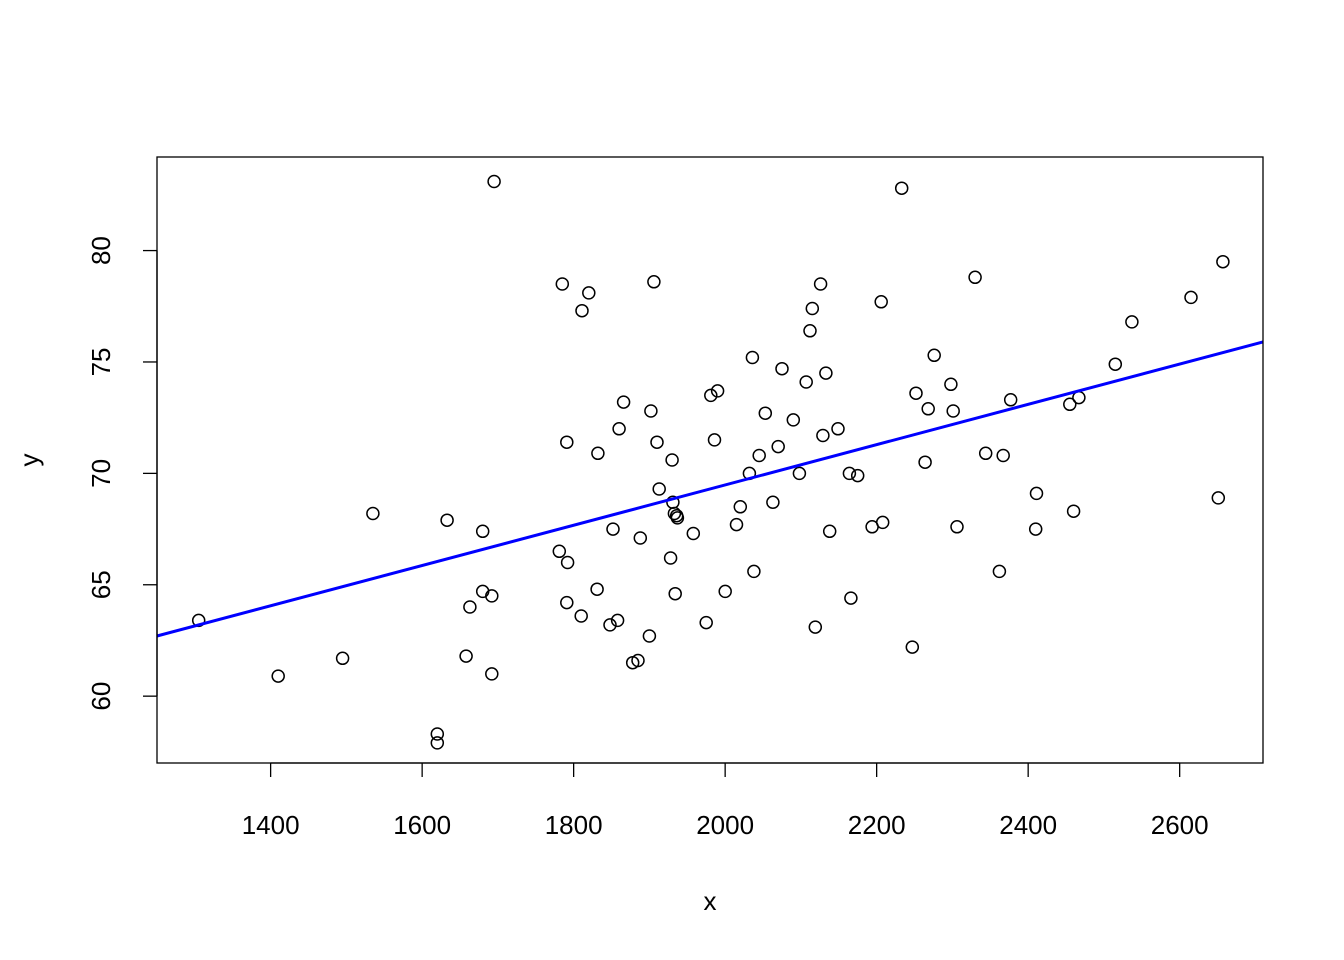  What do you see at coordinates (725, 801) in the screenshot?
I see `x-axis: 1400 1600 1800 2000 2200 2400 2600` at bounding box center [725, 801].